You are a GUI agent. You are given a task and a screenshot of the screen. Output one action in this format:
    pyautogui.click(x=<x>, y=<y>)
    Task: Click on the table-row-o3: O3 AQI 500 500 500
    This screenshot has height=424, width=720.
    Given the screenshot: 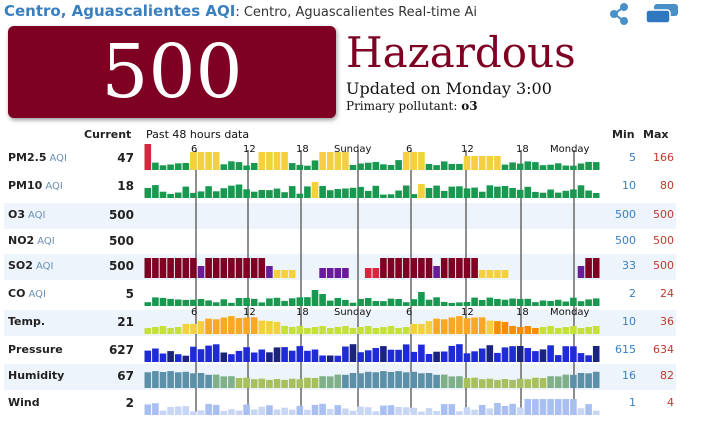 What is the action you would take?
    pyautogui.click(x=340, y=216)
    